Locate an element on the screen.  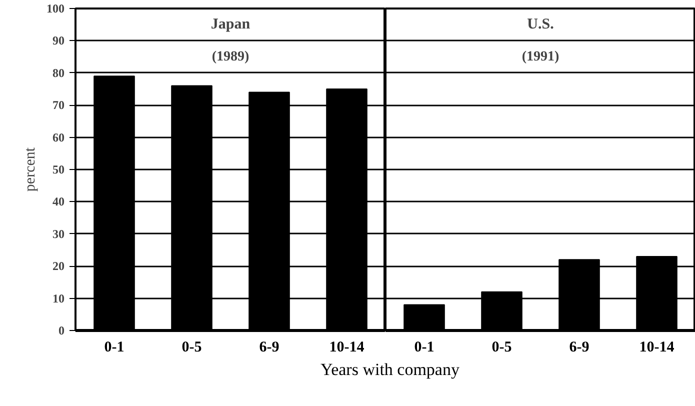
y-tick-label: 0 is located at coordinates (61, 331).